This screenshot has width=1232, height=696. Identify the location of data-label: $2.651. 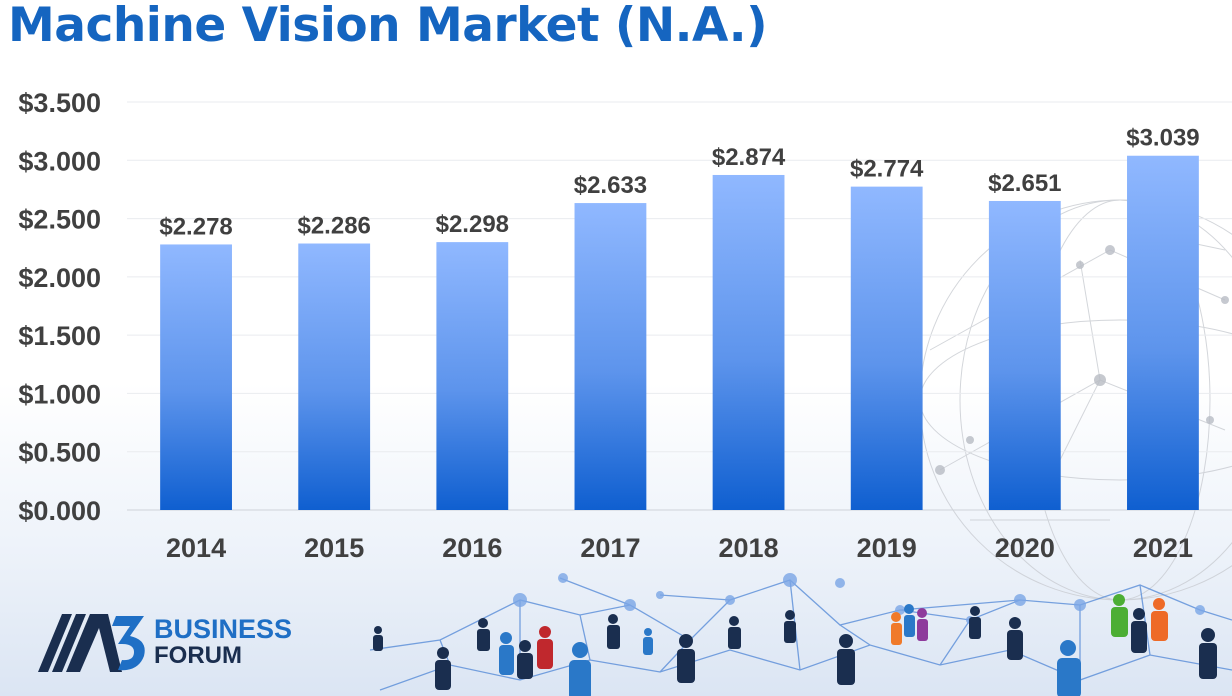
(1024, 183).